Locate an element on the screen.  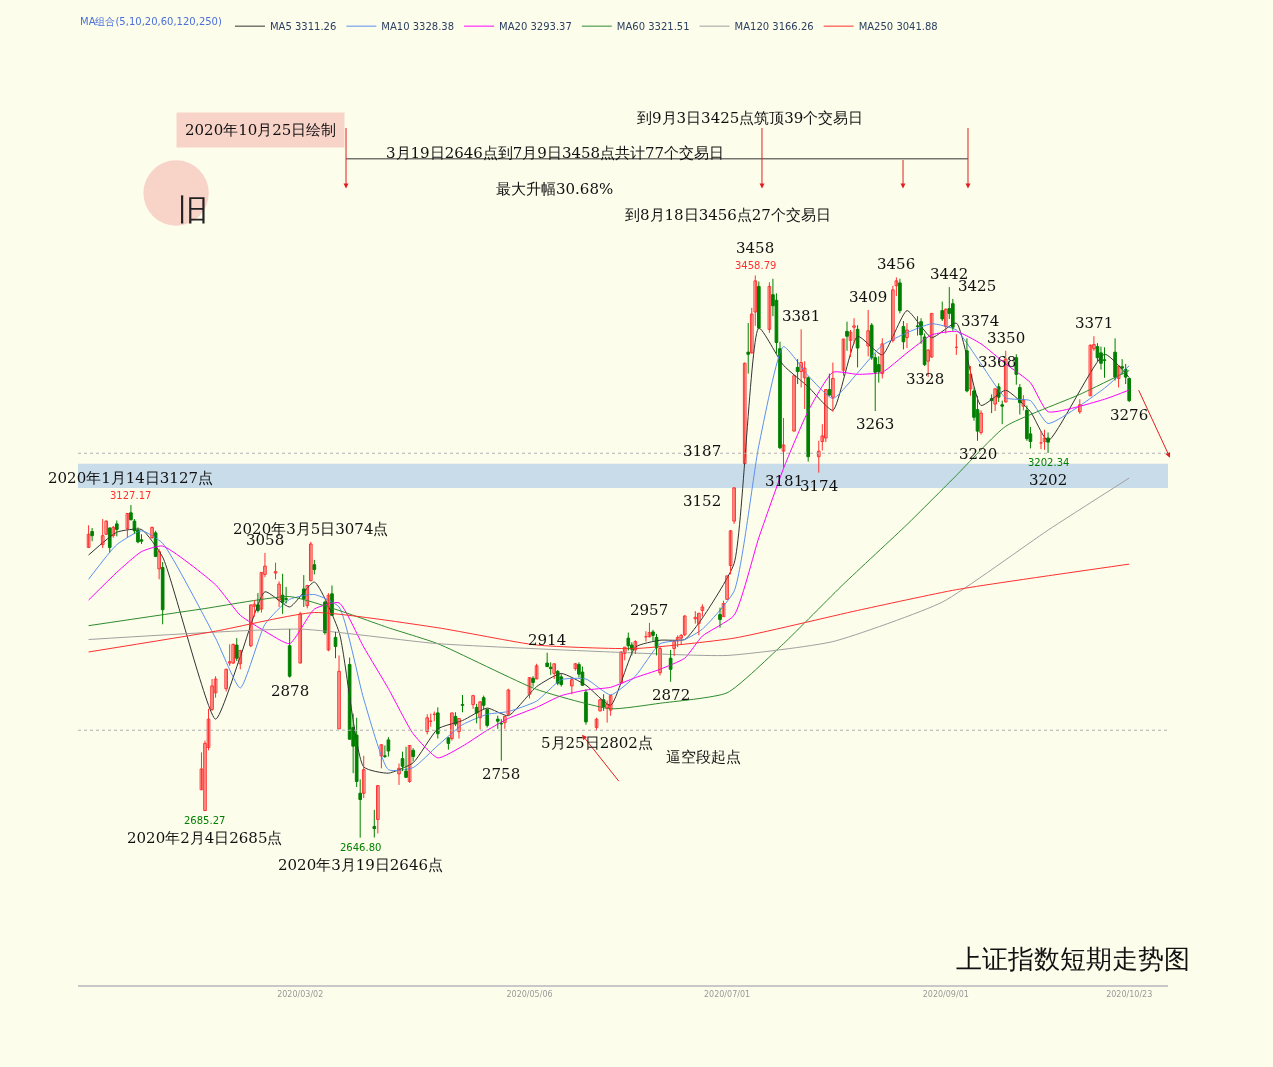
annotation: 2878 is located at coordinates (290, 691).